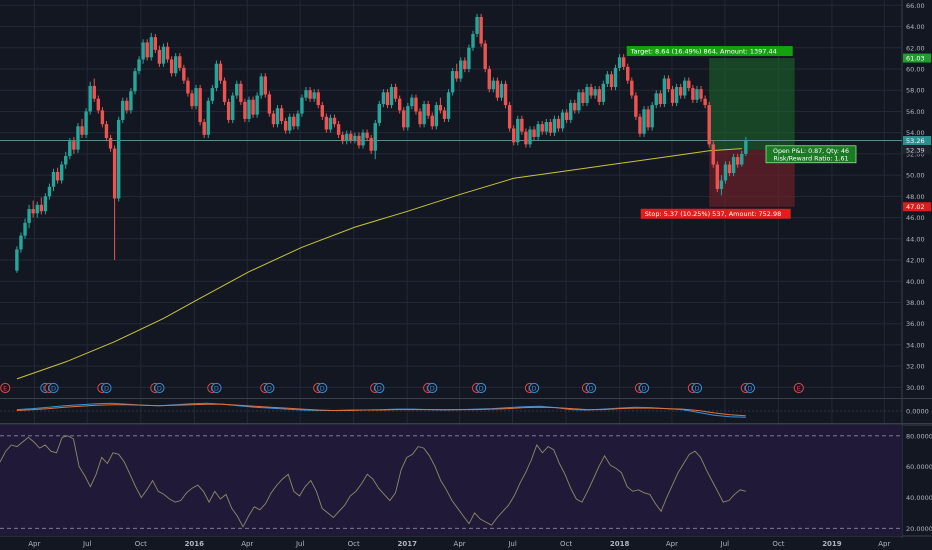 Image resolution: width=932 pixels, height=550 pixels. I want to click on profit-zone, so click(752, 104).